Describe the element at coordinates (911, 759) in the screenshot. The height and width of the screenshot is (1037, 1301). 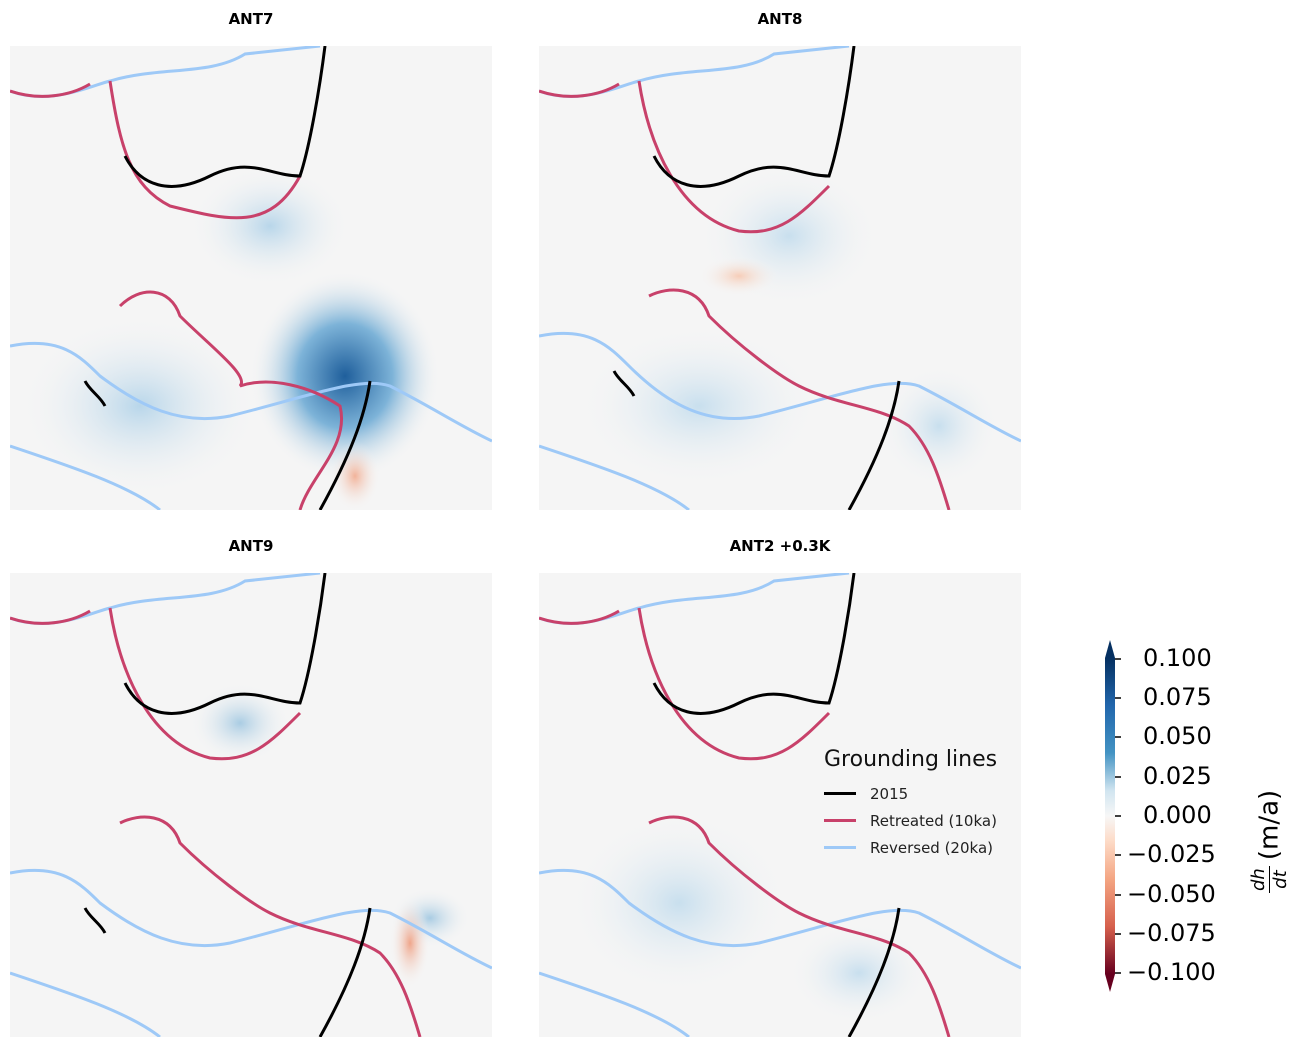
I see `legend-title: Grounding lines` at that location.